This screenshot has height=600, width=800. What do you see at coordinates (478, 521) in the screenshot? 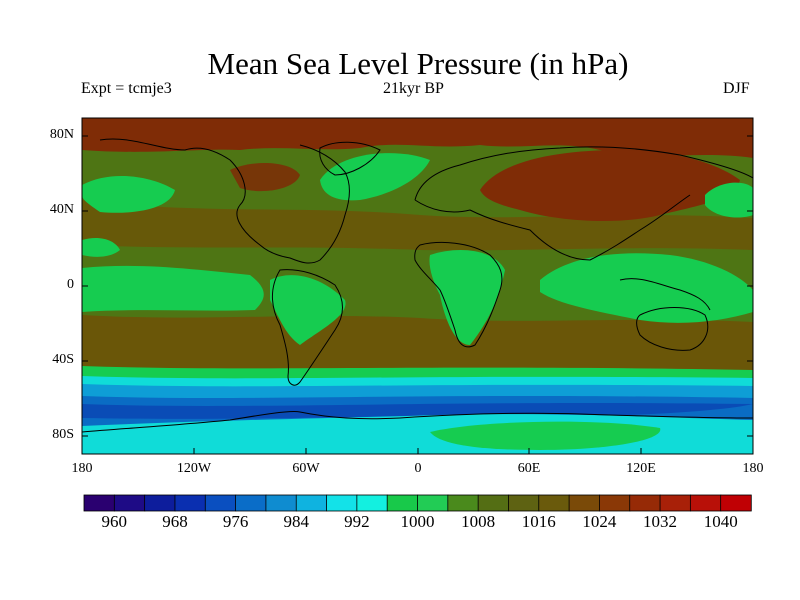
I see `colorbar-label: 1008` at bounding box center [478, 521].